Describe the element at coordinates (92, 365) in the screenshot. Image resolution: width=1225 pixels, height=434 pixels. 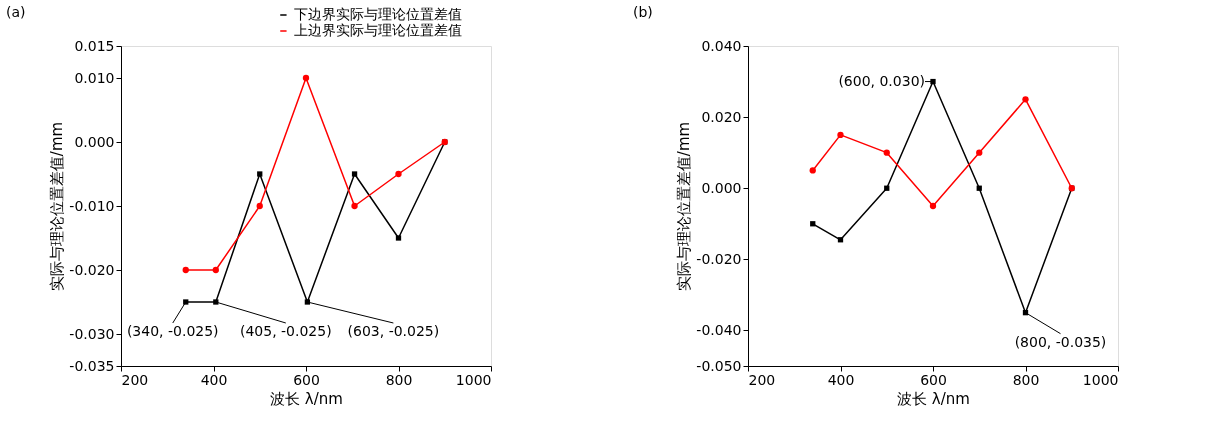
I see `y-tick-label: -0.035` at that location.